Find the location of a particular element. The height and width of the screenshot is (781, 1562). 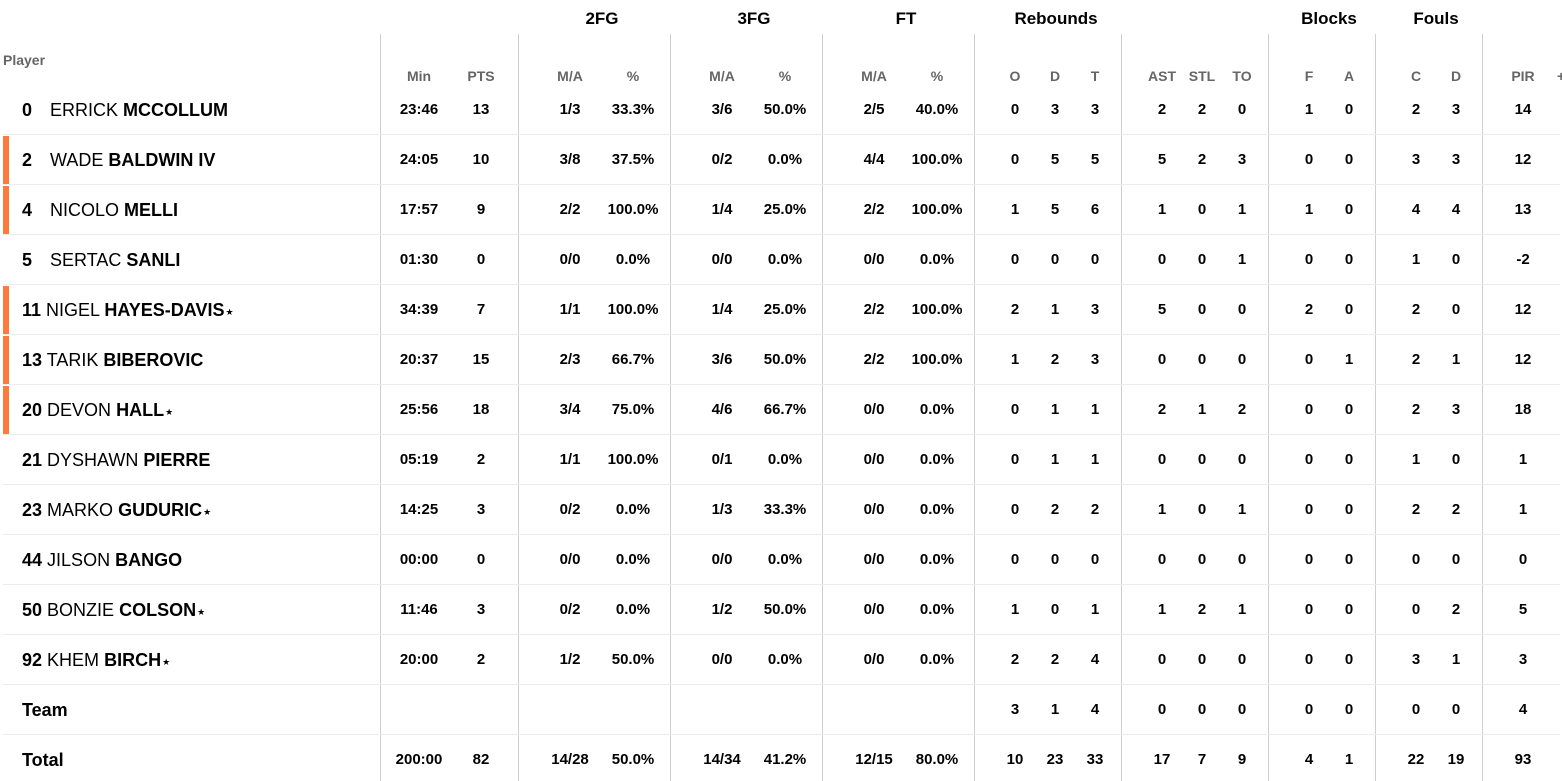

stat-cell: 05:19 is located at coordinates (419, 459).